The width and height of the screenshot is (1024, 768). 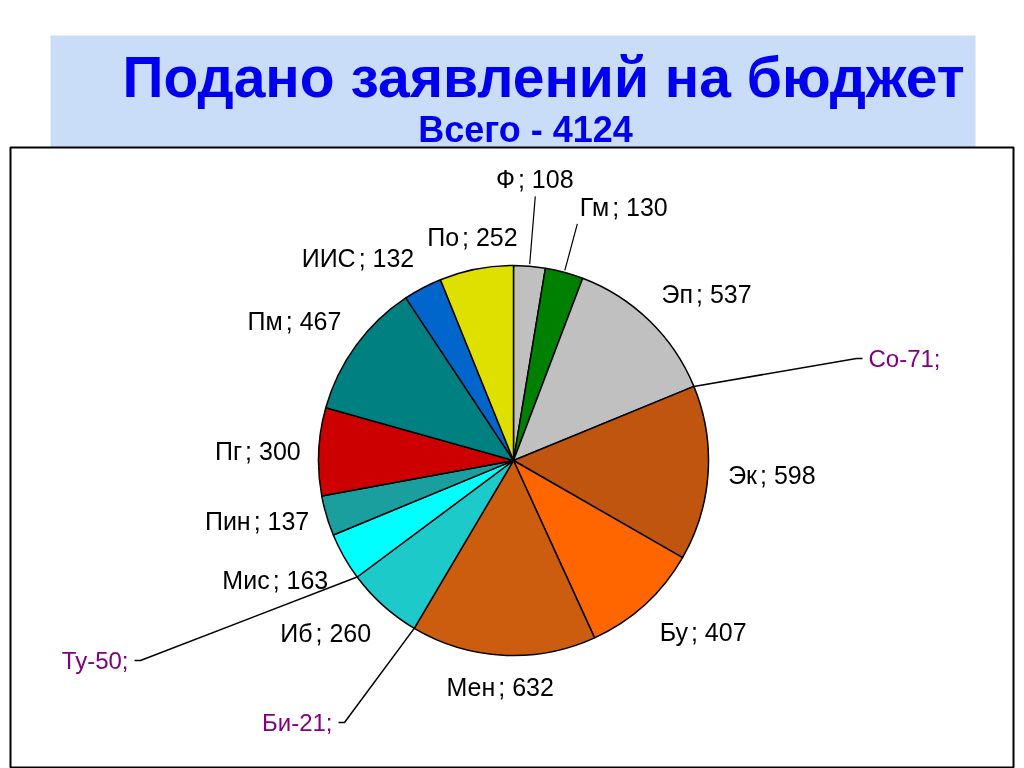 I want to click on slice-label: Бу, so click(x=674, y=631).